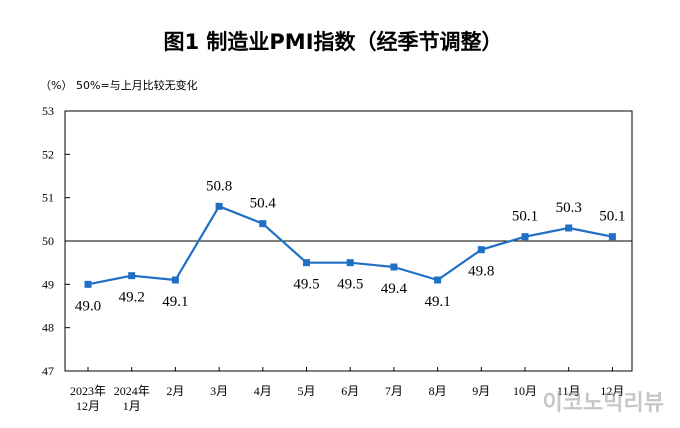 This screenshot has height=428, width=680. What do you see at coordinates (48, 371) in the screenshot?
I see `y-tick-label: 47` at bounding box center [48, 371].